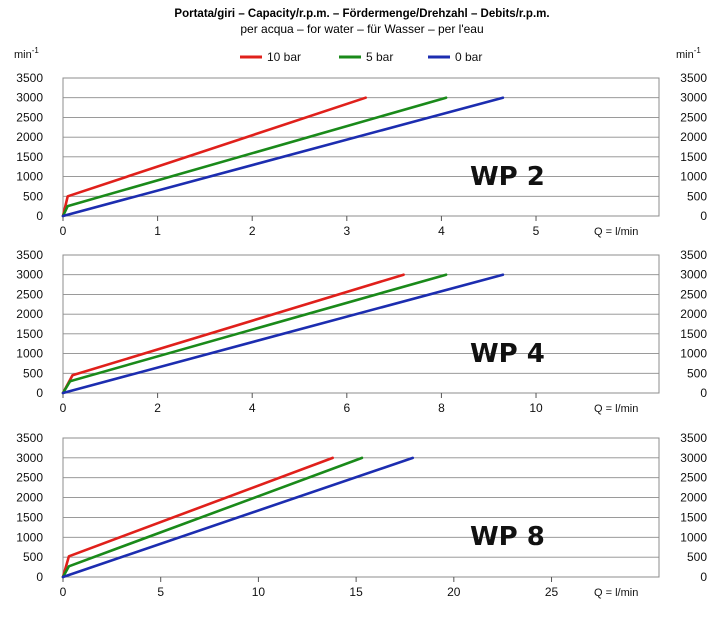 This screenshot has width=720, height=618. Describe the element at coordinates (284, 57) in the screenshot. I see `legend-label-10bar: 10 bar` at that location.